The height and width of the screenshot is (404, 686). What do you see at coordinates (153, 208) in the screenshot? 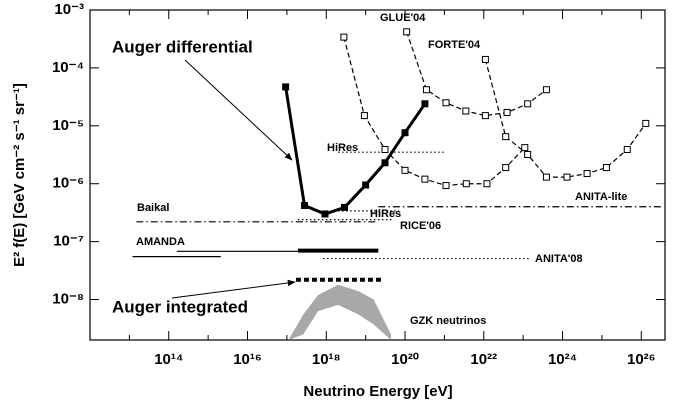
I see `series-label: Baikal` at bounding box center [153, 208].